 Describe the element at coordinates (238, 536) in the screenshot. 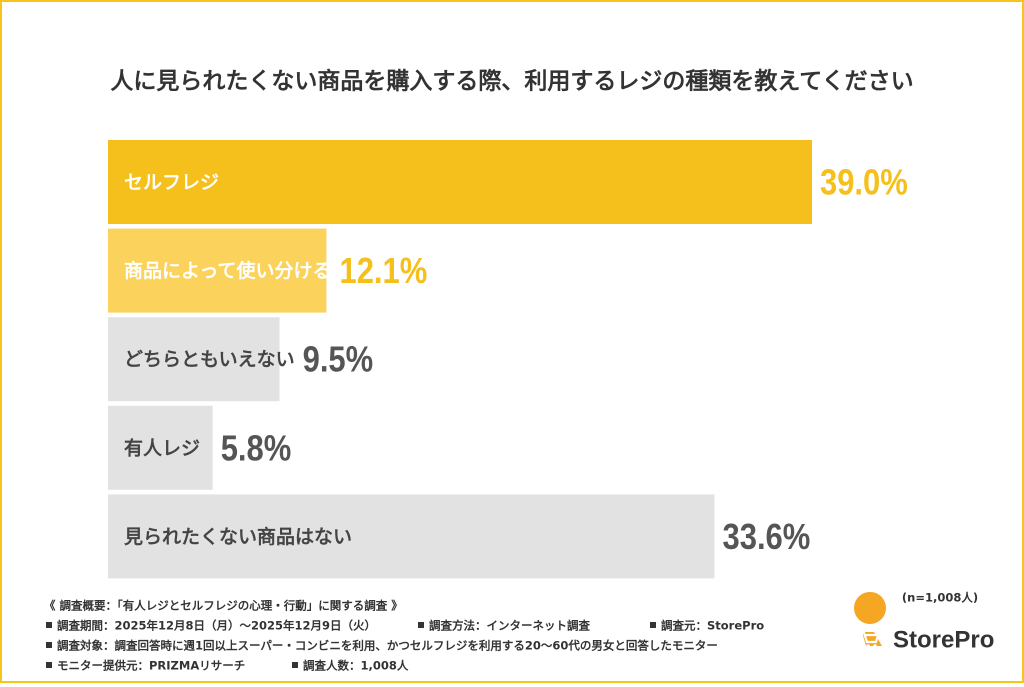

I see `category-label: 見られたくない商品はない` at that location.